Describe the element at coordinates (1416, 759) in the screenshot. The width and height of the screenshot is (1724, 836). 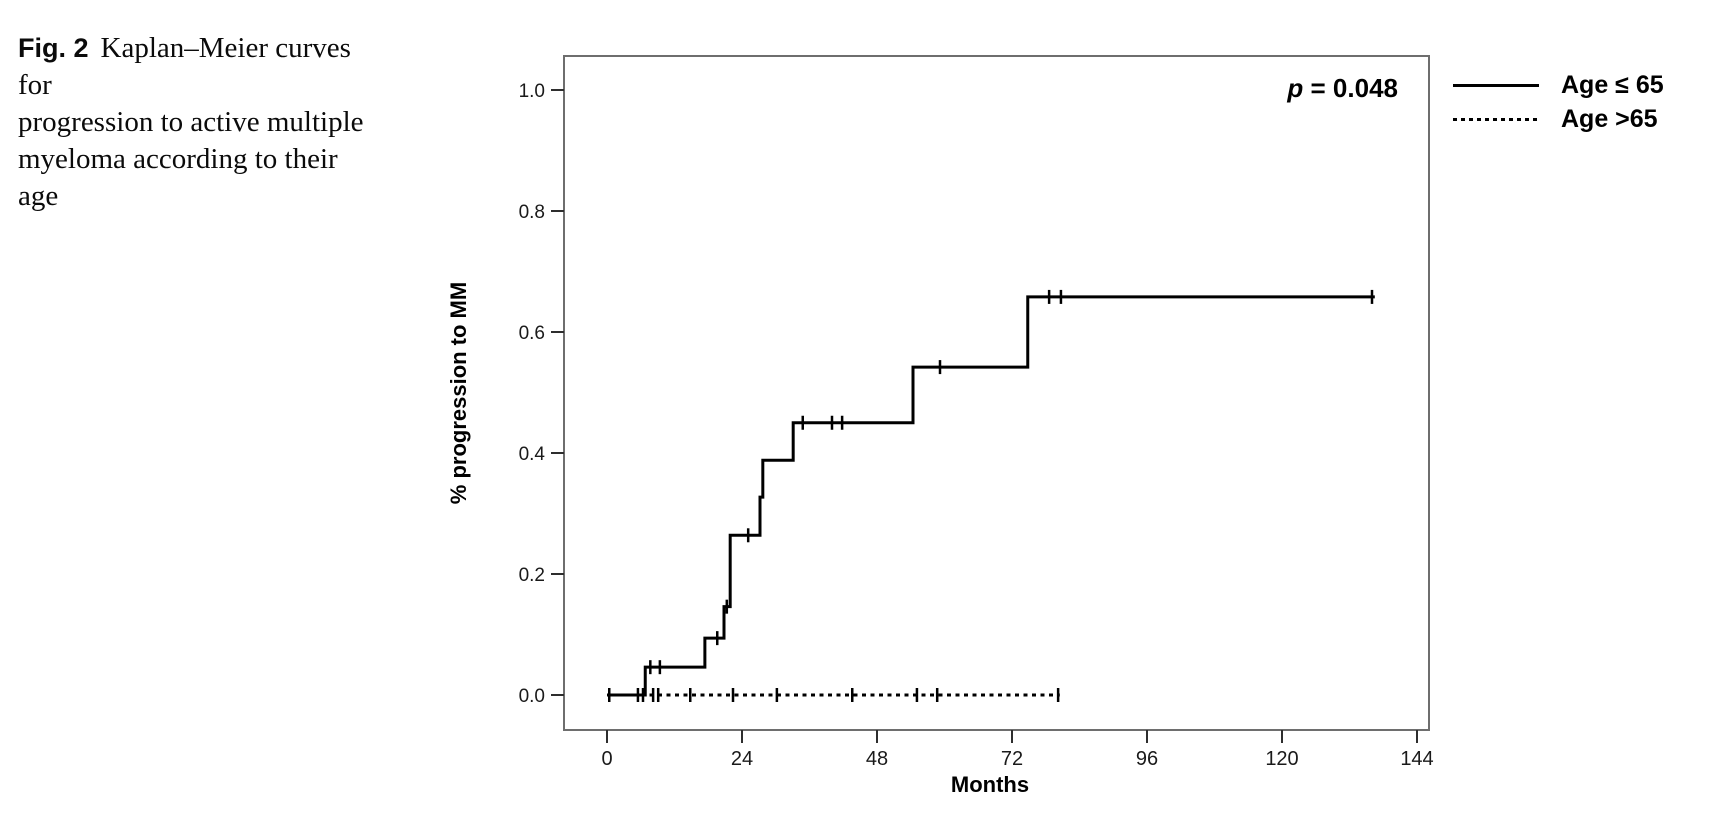
I see `x-tick-label: 144` at that location.